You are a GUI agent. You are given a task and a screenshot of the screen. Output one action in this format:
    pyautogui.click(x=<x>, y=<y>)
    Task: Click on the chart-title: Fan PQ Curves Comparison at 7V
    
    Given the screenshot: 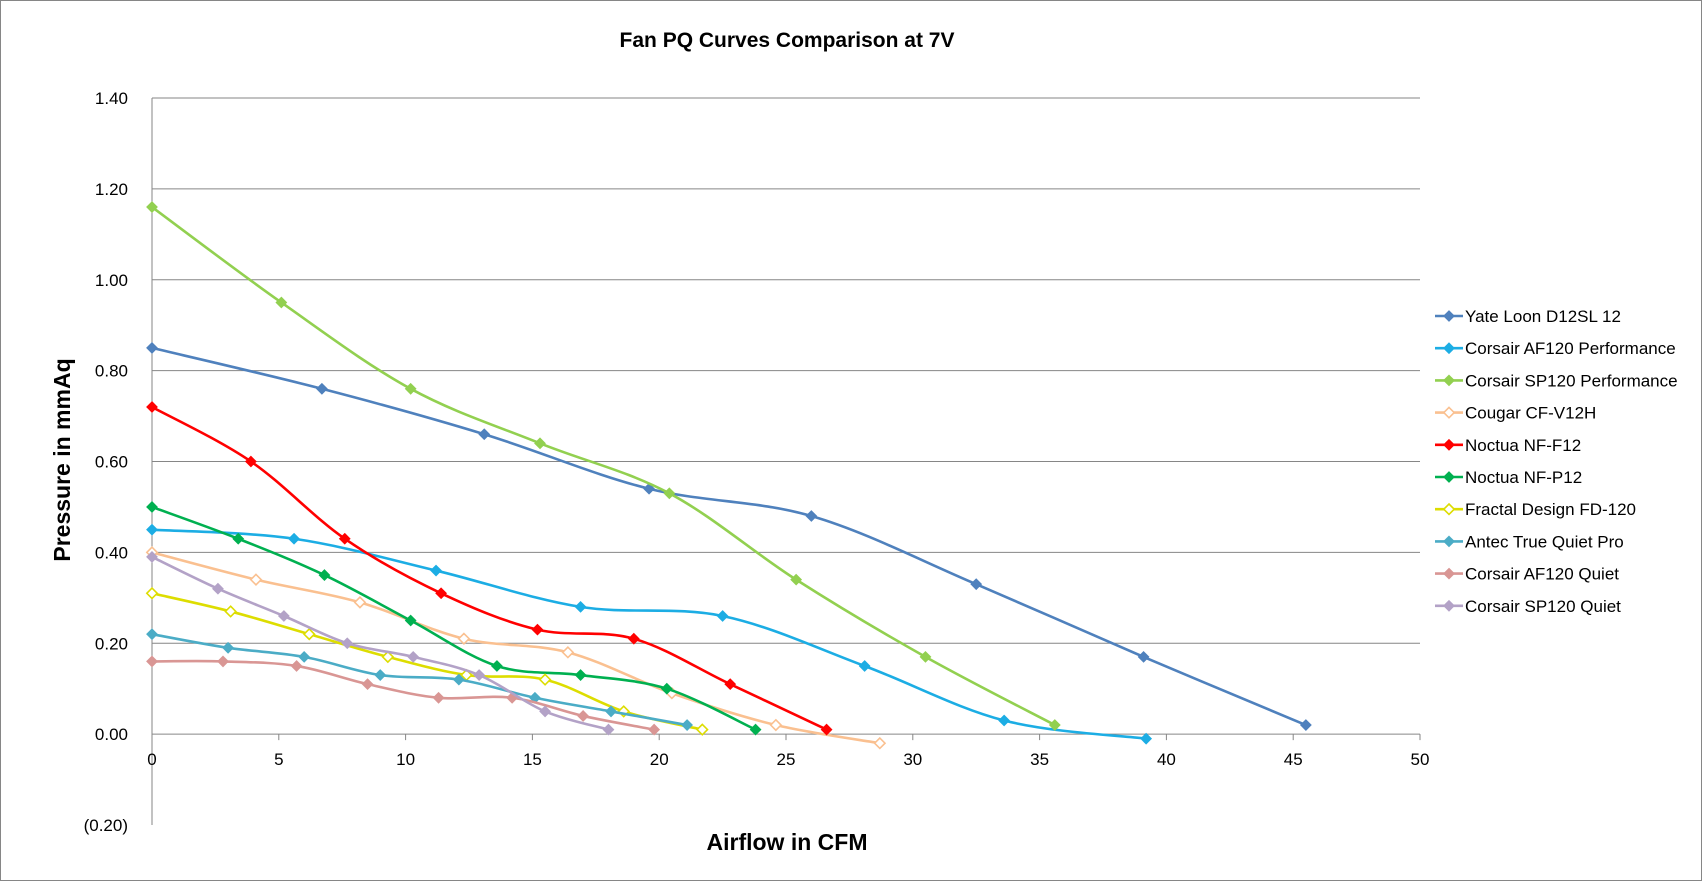 What is the action you would take?
    pyautogui.click(x=787, y=40)
    